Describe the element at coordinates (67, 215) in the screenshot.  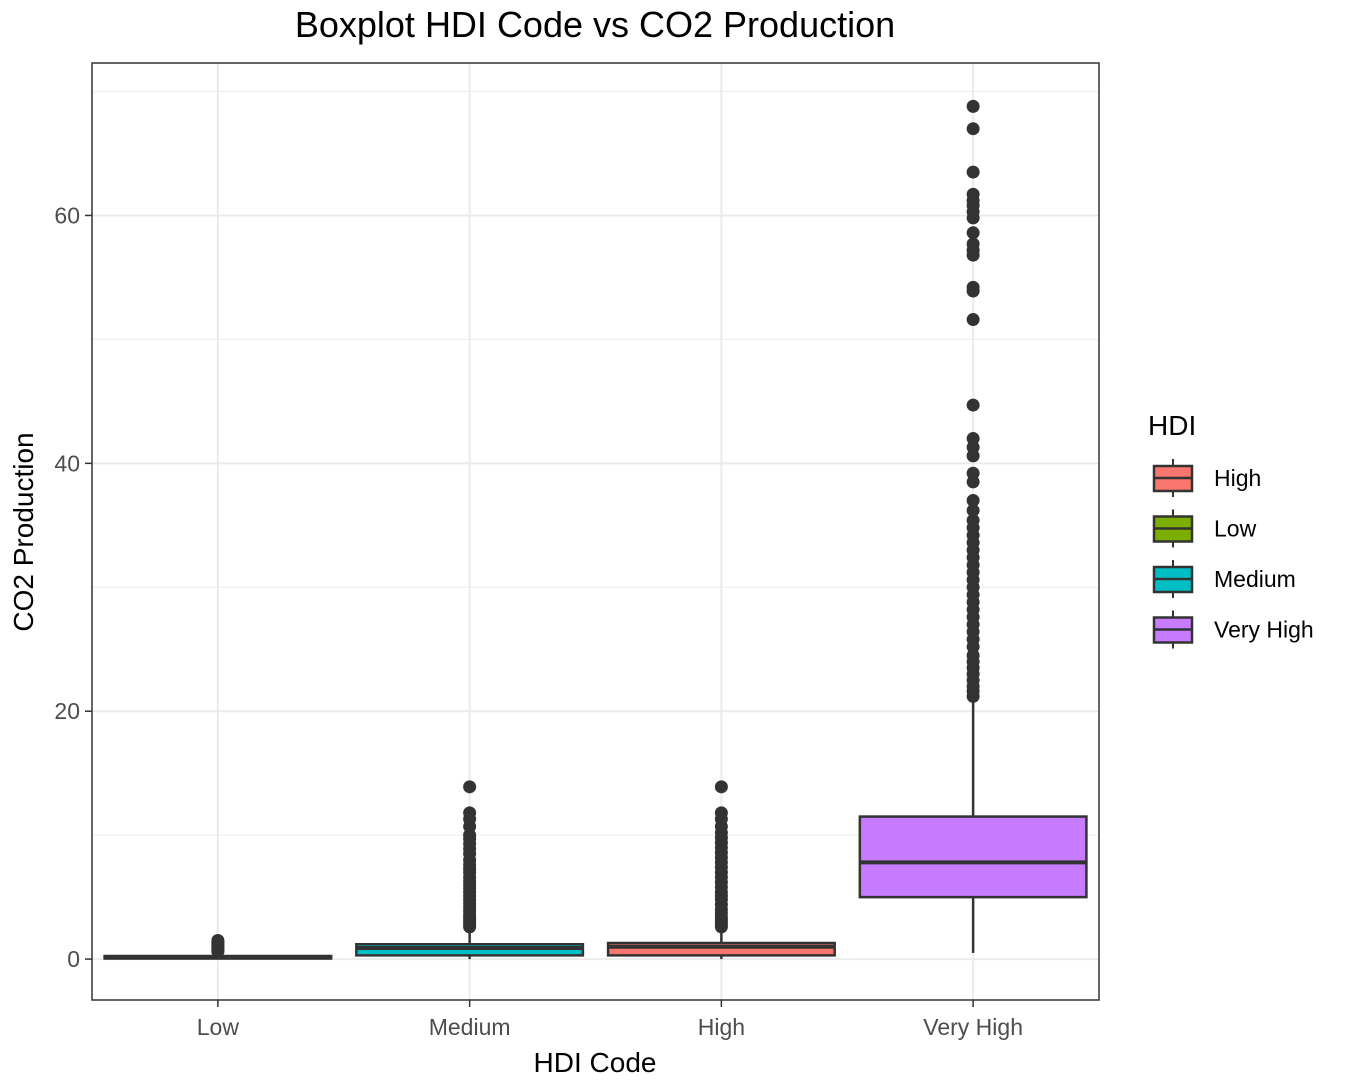
I see `y-tick-label: 60` at that location.